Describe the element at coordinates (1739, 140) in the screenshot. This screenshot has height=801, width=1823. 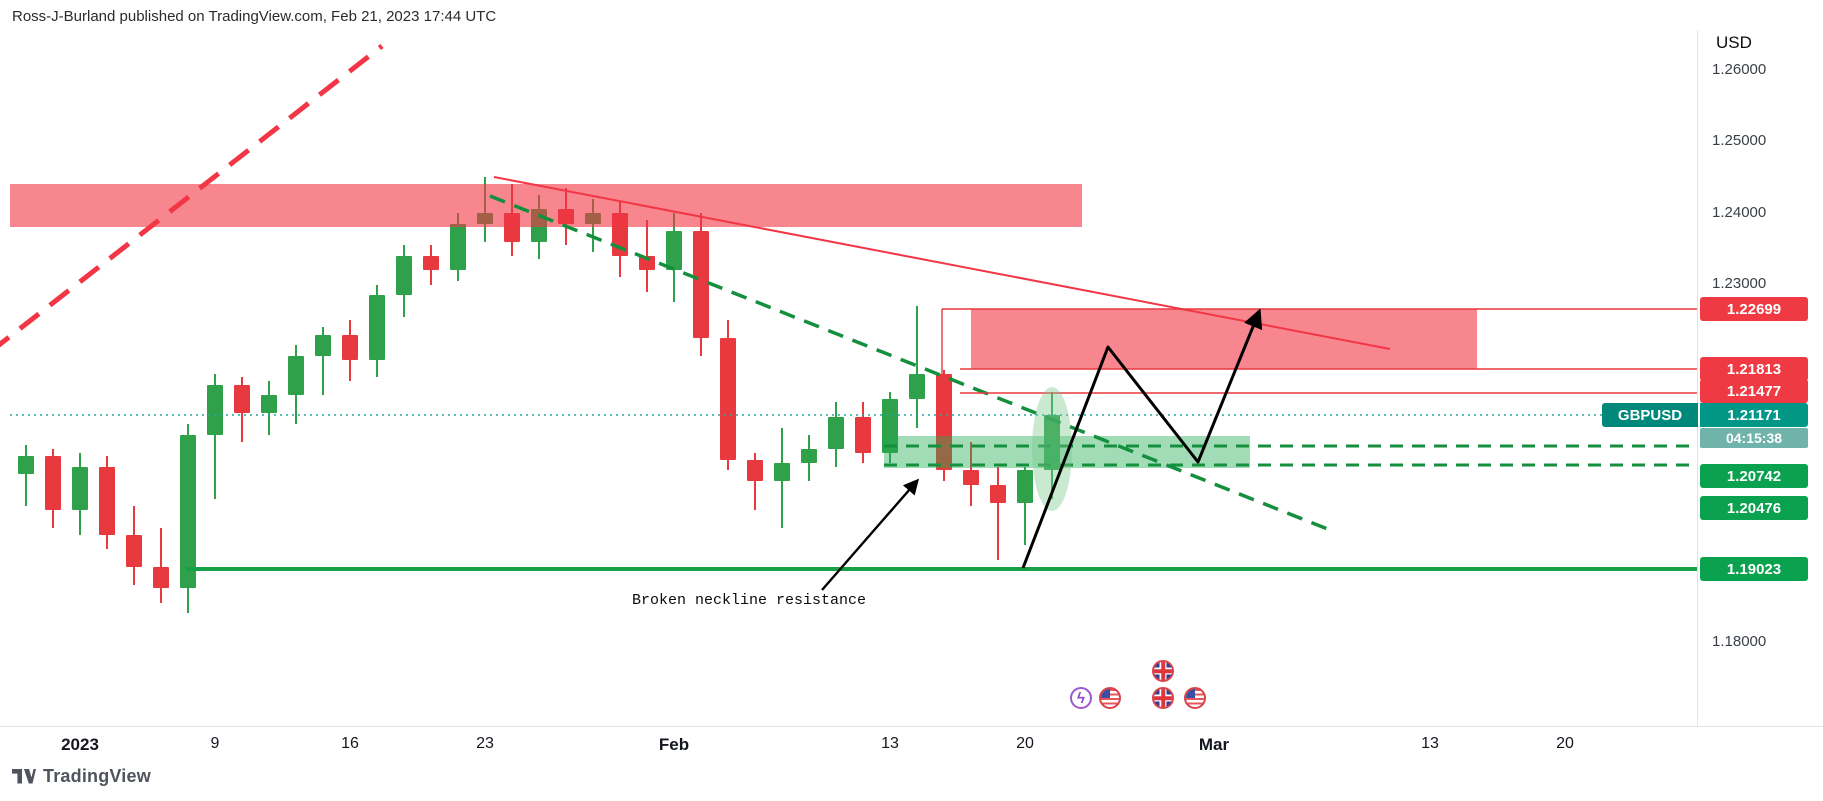
I see `y-axis-label: 1.25000` at that location.